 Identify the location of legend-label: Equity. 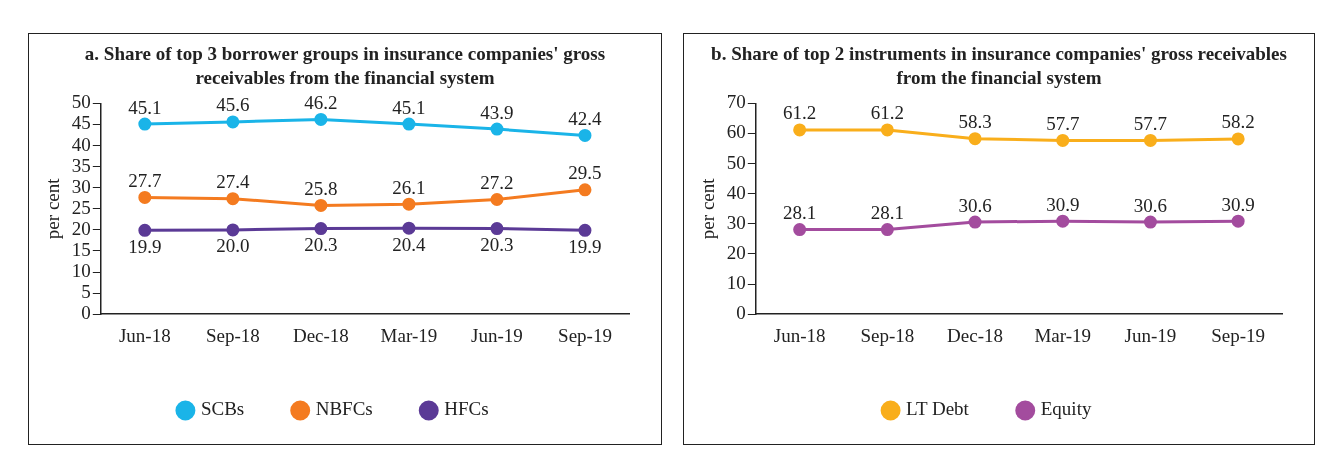
(1066, 409).